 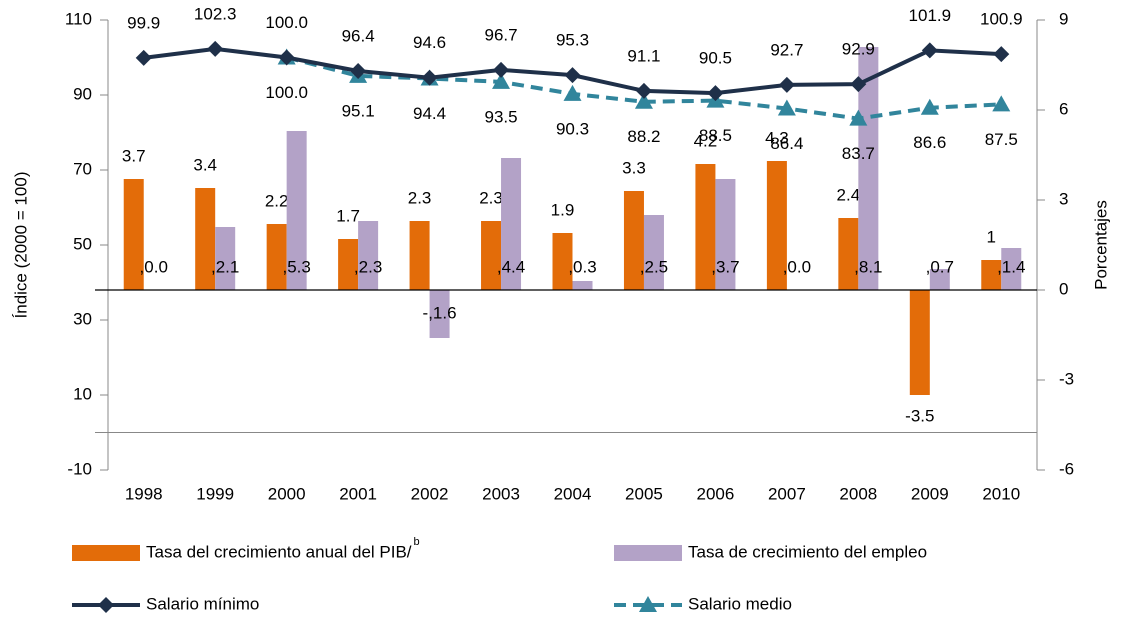 What do you see at coordinates (20, 245) in the screenshot?
I see `y-axis-title: Índice (2000 = 100)` at bounding box center [20, 245].